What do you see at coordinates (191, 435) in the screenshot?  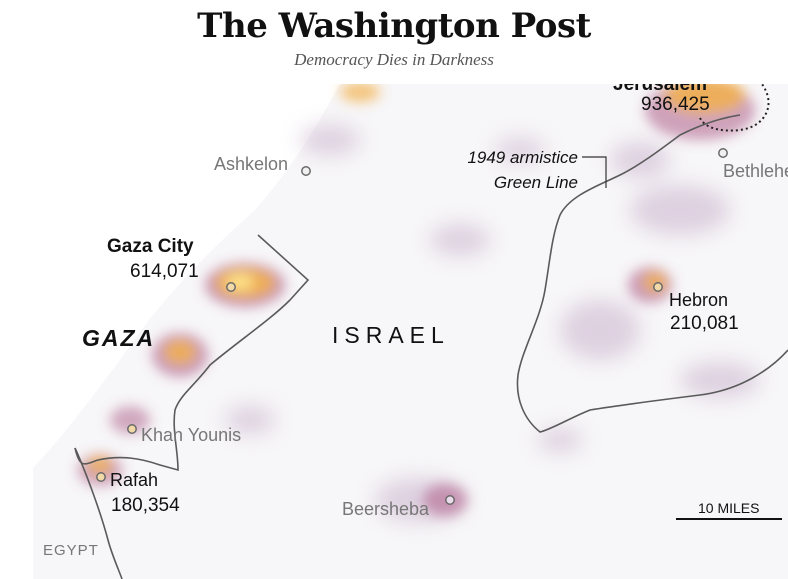 I see `khan-younis-label: Khan Younis` at bounding box center [191, 435].